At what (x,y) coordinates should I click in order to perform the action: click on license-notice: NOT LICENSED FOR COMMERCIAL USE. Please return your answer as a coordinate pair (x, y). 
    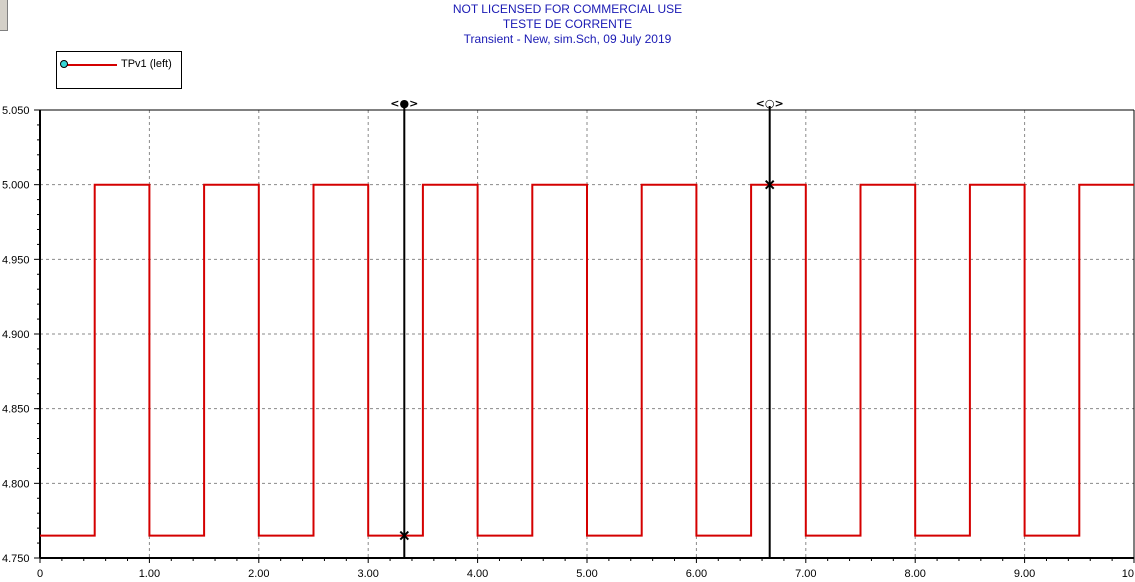
    Looking at the image, I should click on (567, 9).